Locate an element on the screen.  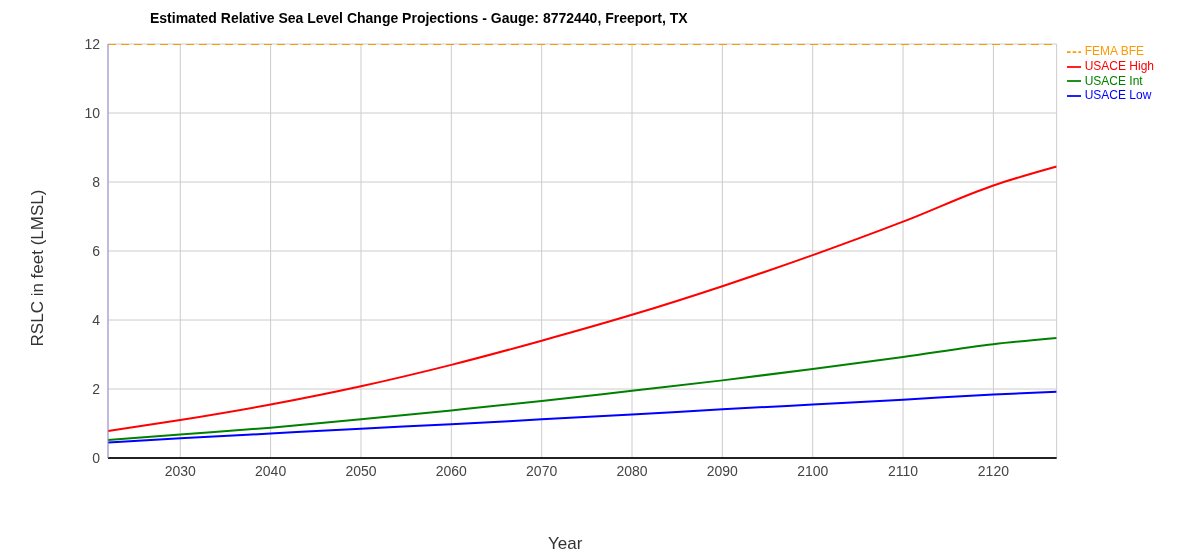
x-tick-label: 2100 is located at coordinates (813, 470).